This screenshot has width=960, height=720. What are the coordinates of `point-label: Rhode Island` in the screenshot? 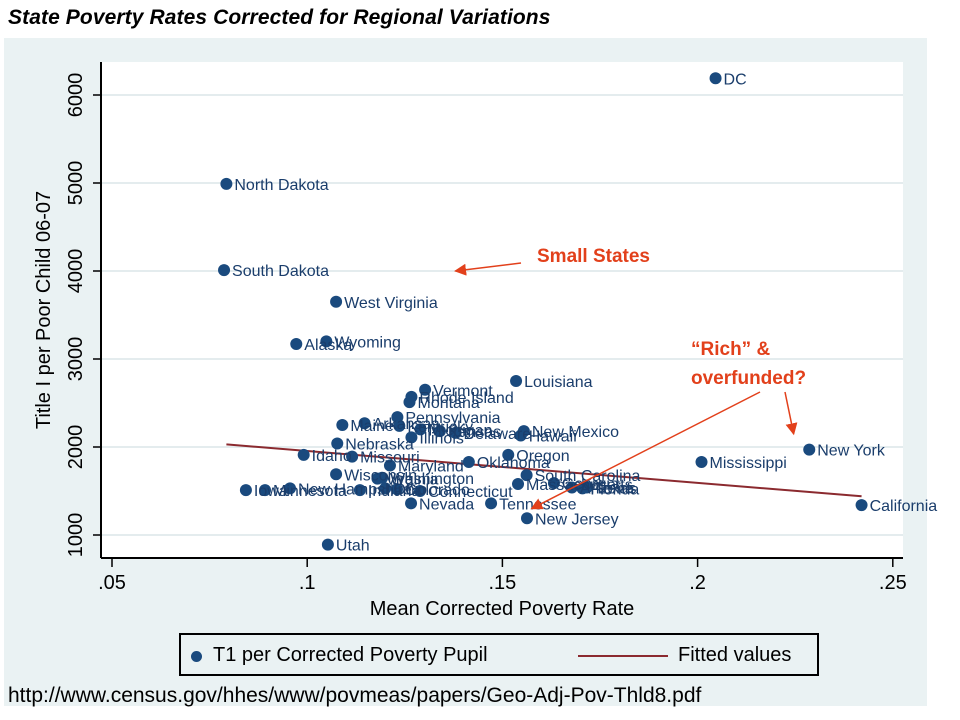 It's located at (466, 398).